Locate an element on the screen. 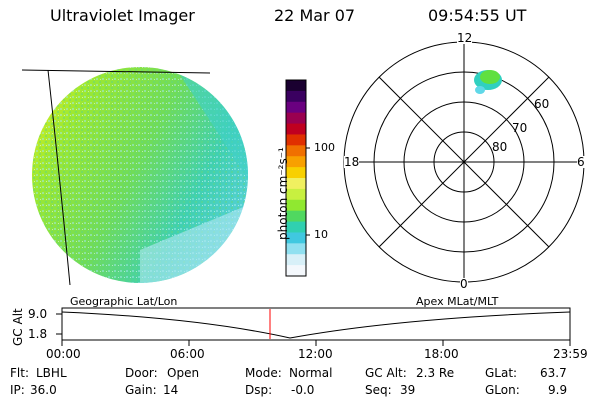 The height and width of the screenshot is (400, 600). info-ip-value: 36.0 is located at coordinates (43, 390).